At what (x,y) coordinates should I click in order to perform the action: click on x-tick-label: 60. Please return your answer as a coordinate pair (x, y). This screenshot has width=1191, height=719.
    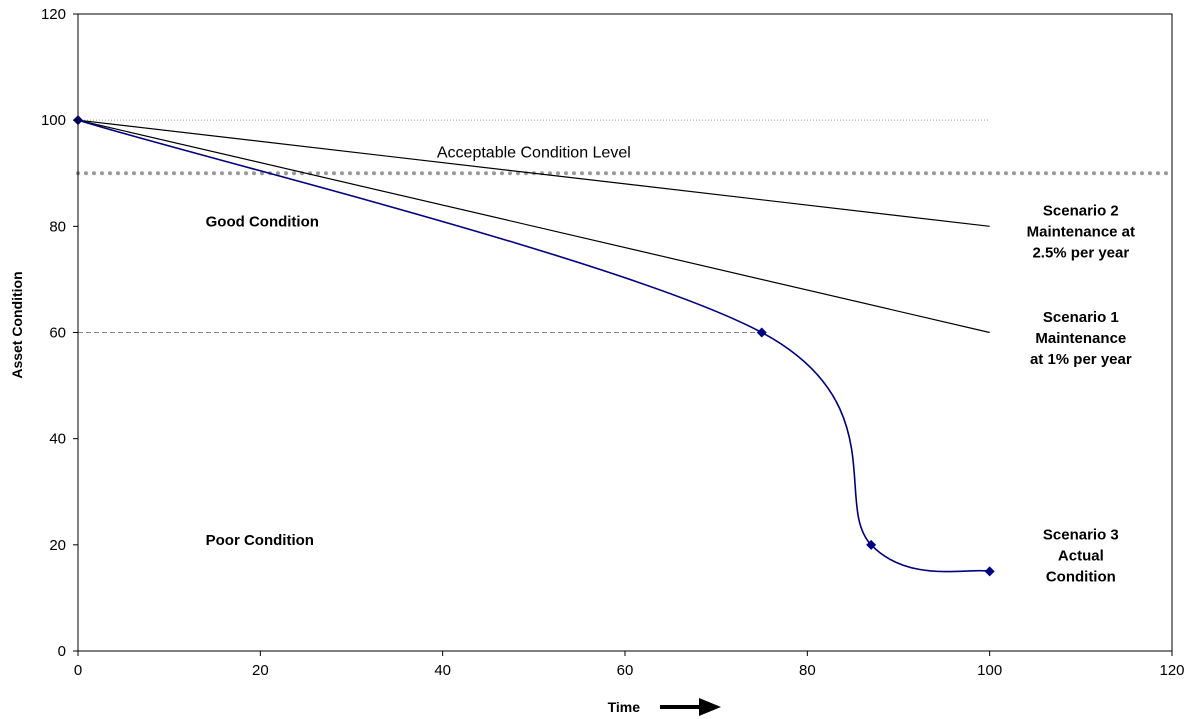
    Looking at the image, I should click on (625, 670).